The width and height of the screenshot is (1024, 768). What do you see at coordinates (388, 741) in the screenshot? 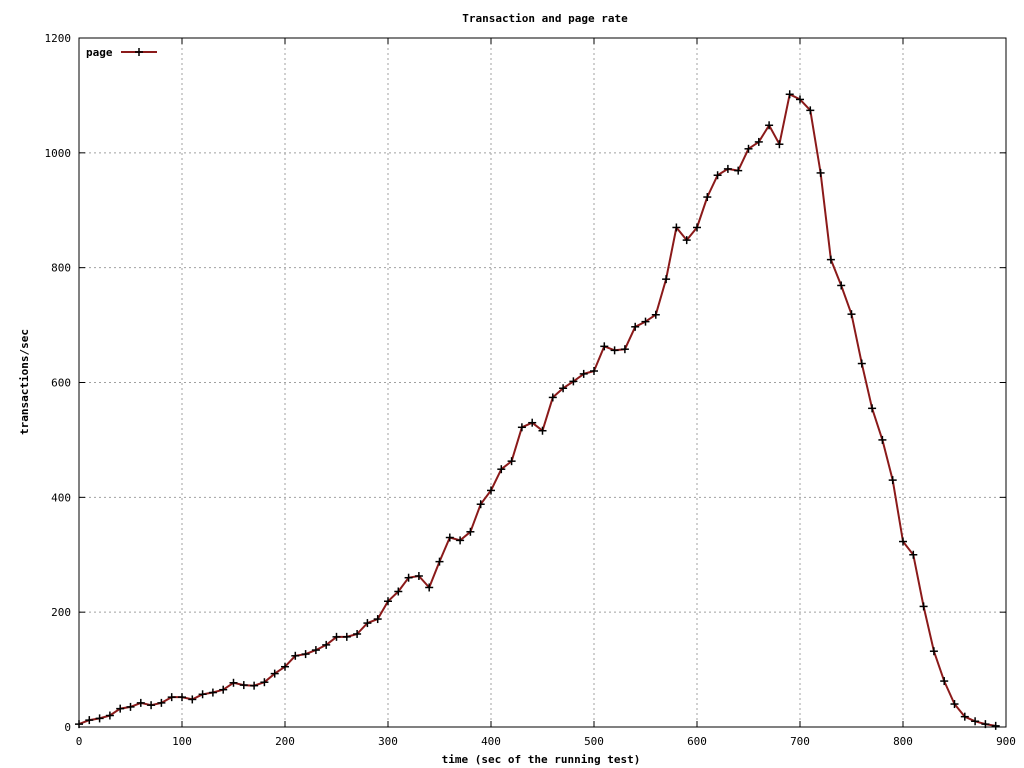
I see `x-tick-label: 300` at bounding box center [388, 741].